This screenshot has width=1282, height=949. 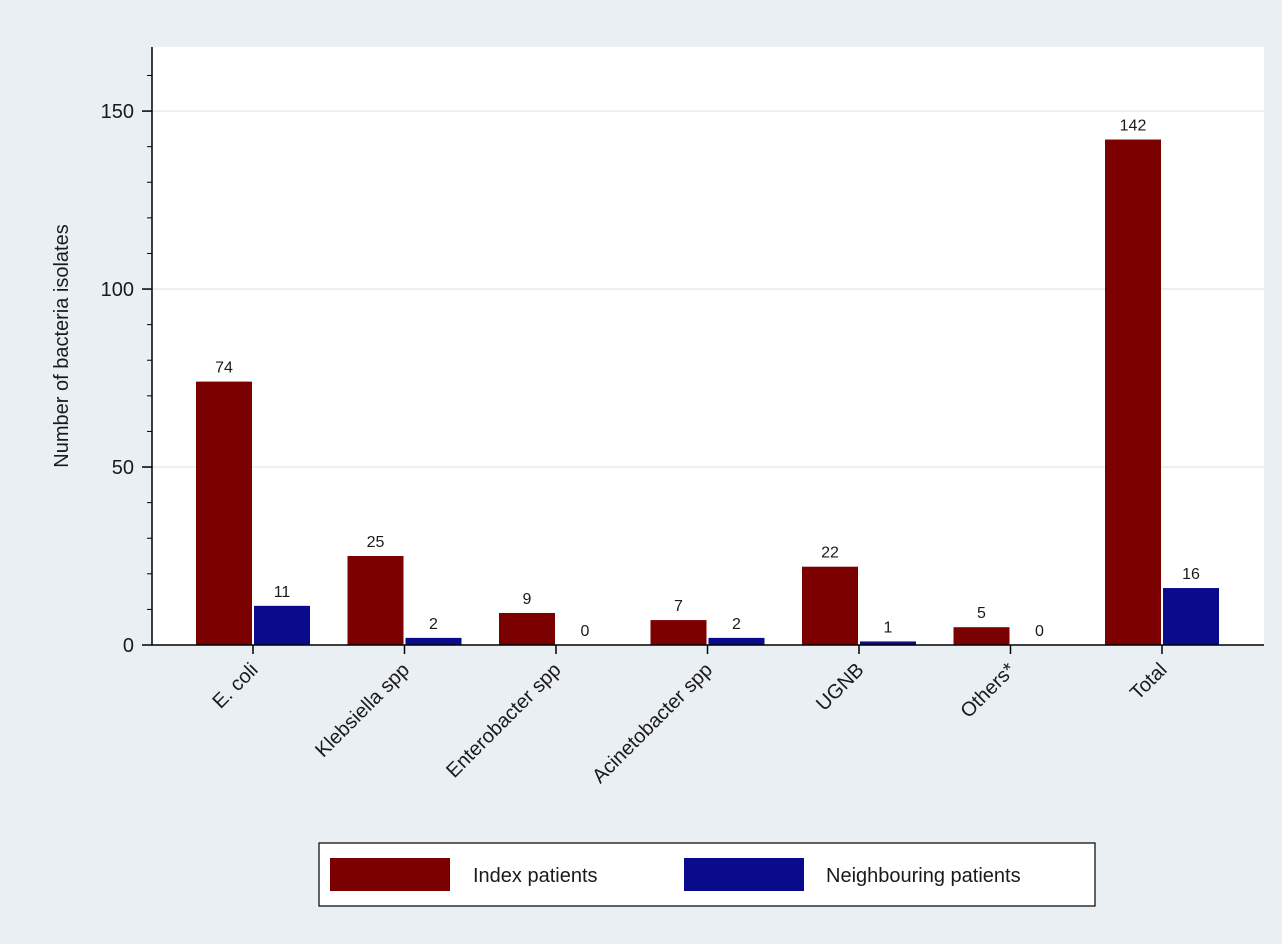 I want to click on data-label: 142, so click(x=1133, y=126).